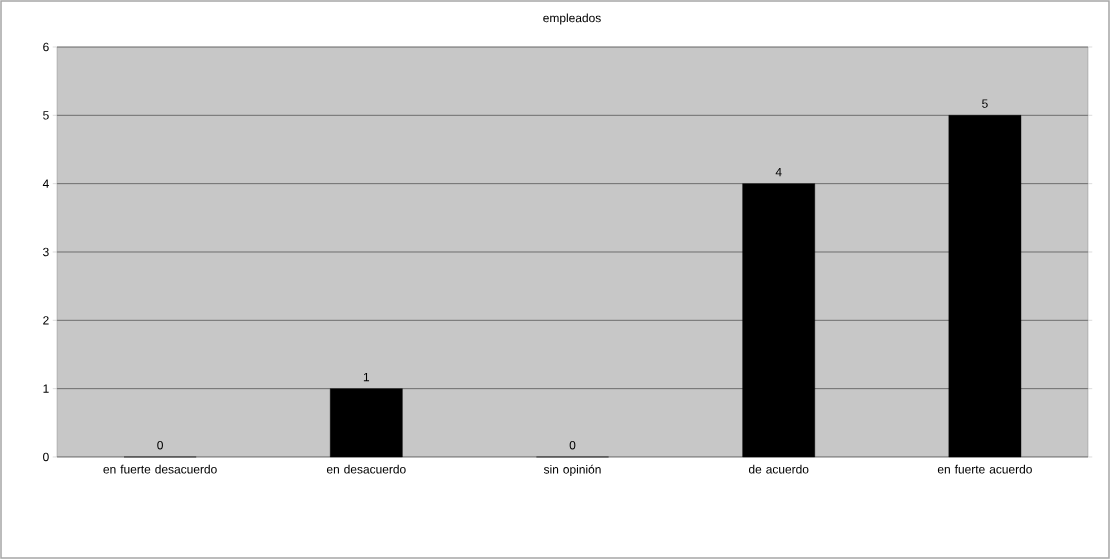 This screenshot has width=1110, height=559. What do you see at coordinates (984, 469) in the screenshot?
I see `x-tick-label: en fuerte acuerdo` at bounding box center [984, 469].